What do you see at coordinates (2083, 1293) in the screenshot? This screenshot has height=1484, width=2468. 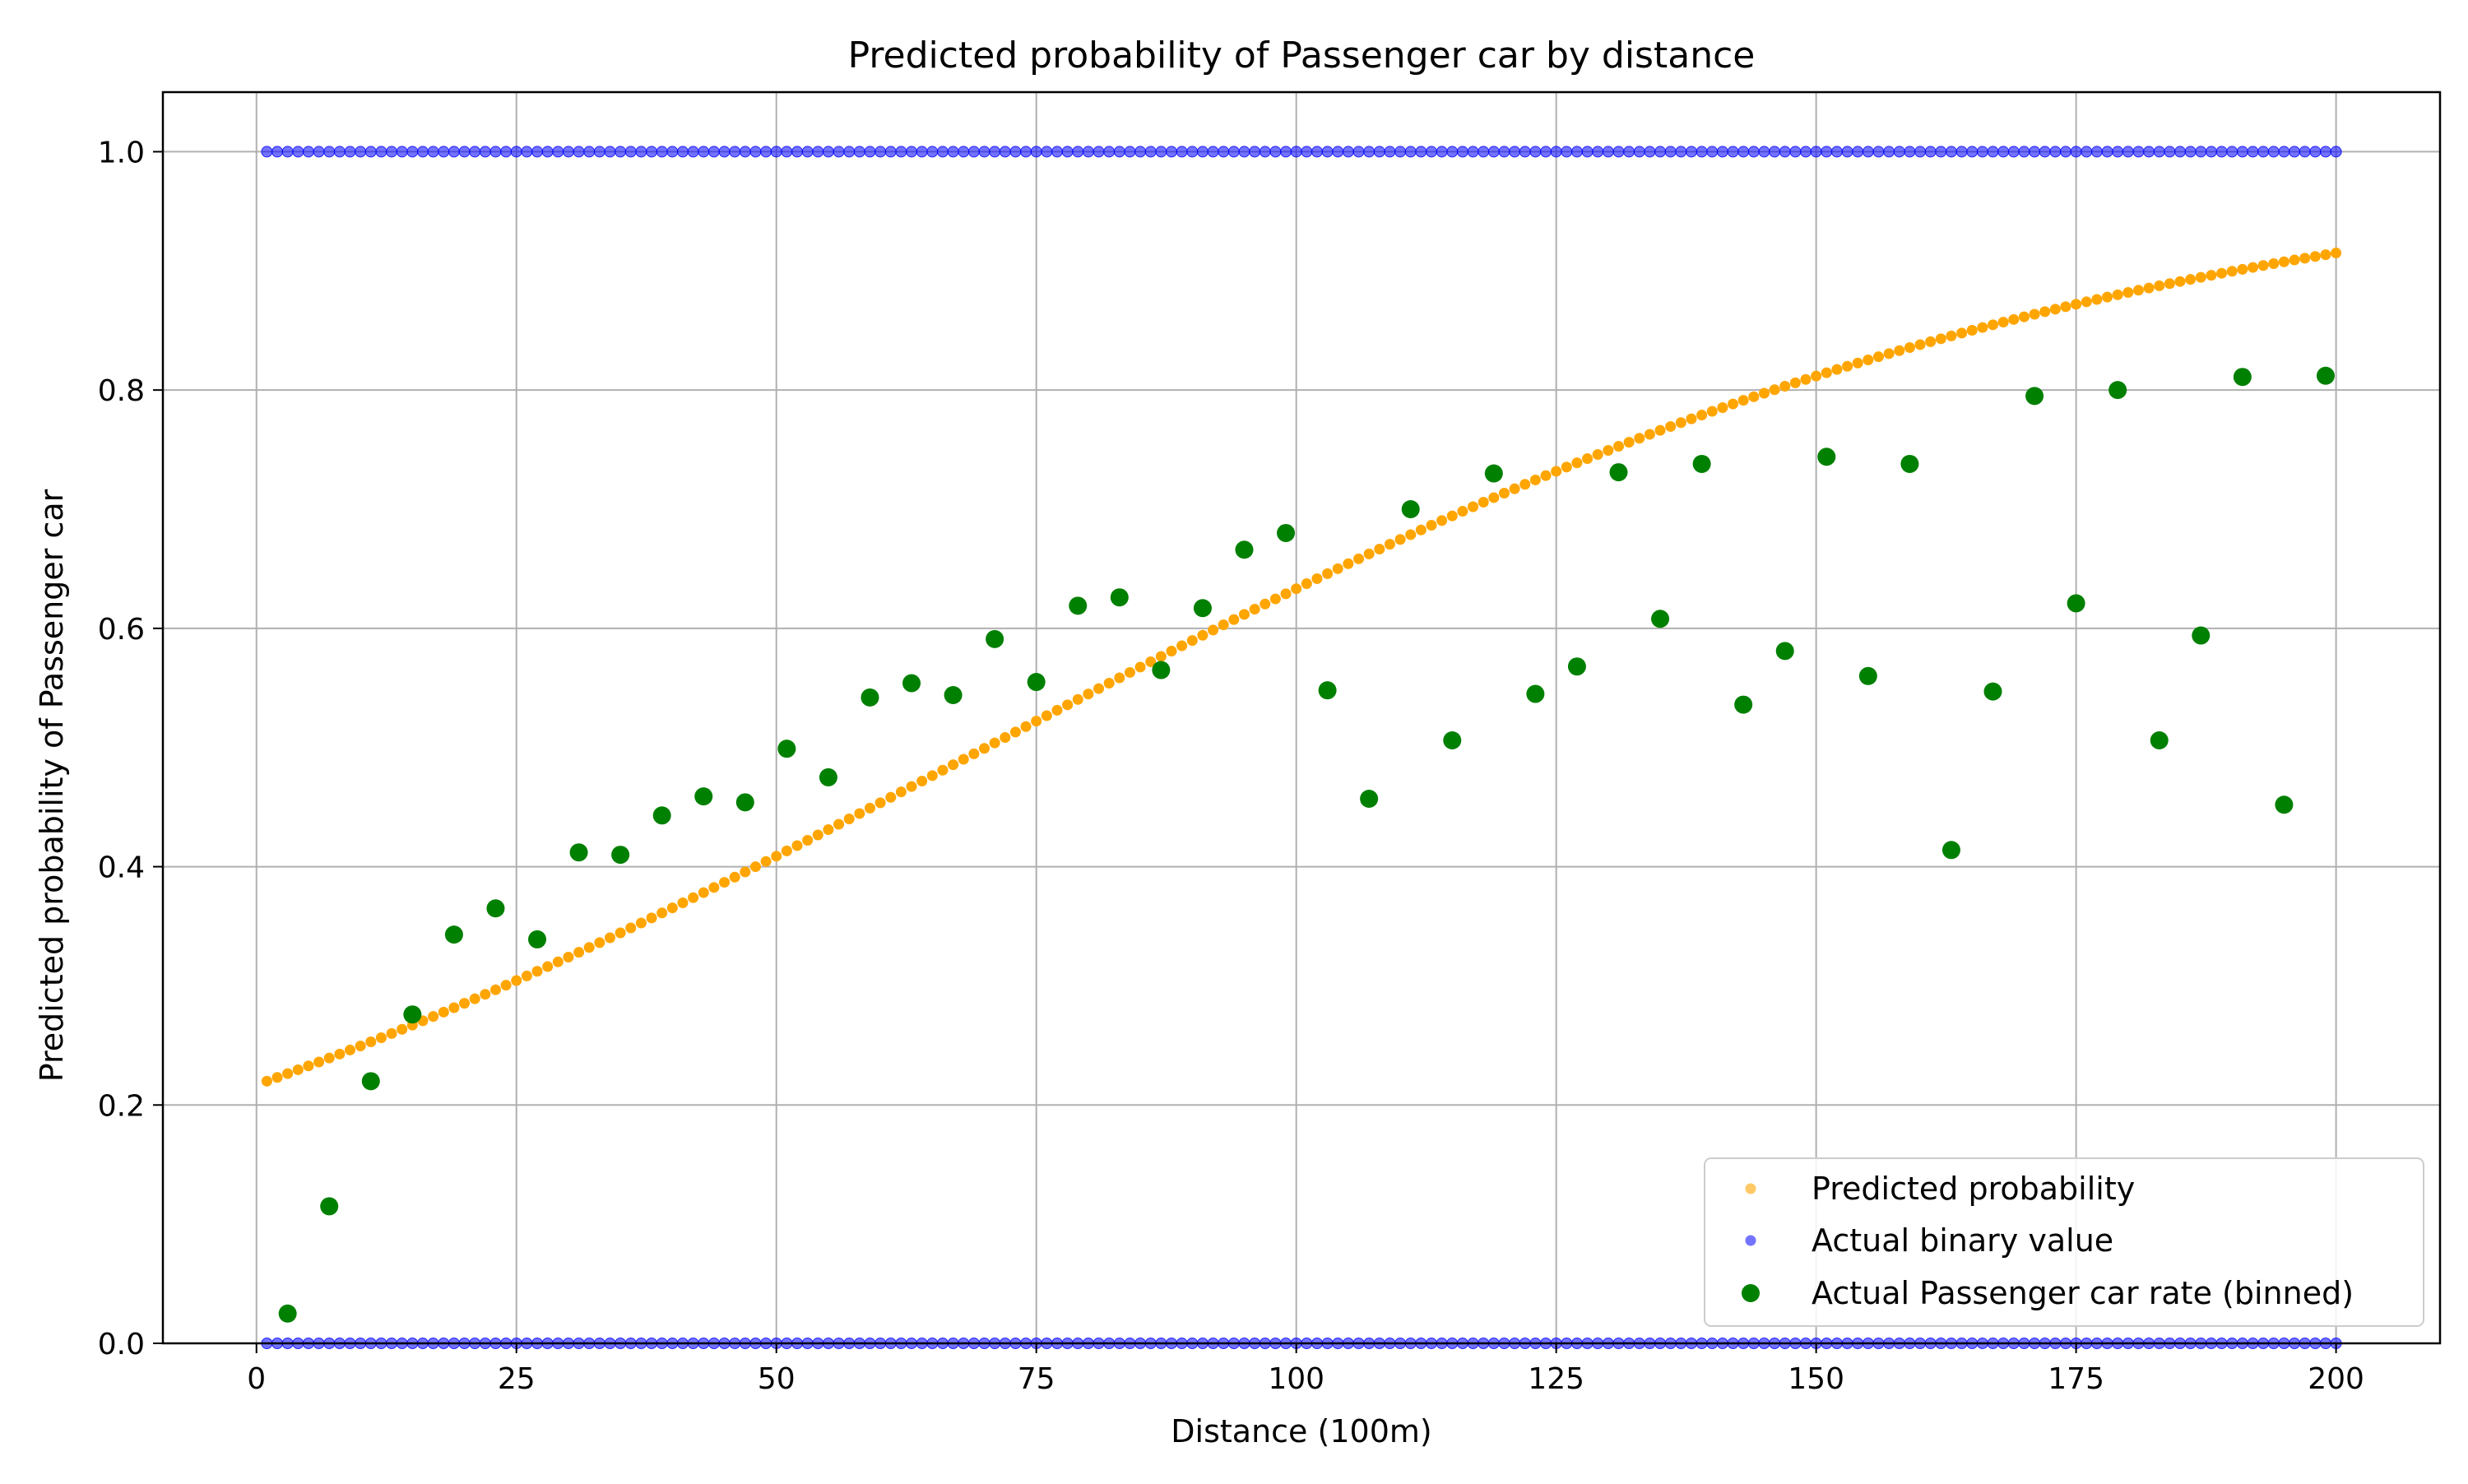 I see `legend-label: Actual Passenger car rate (binned)` at bounding box center [2083, 1293].